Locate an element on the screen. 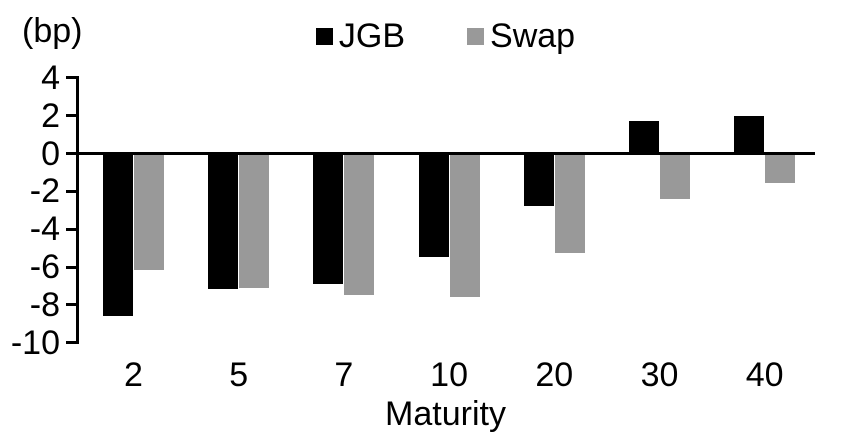 The width and height of the screenshot is (852, 438). legend: JGB Swap is located at coordinates (445, 36).